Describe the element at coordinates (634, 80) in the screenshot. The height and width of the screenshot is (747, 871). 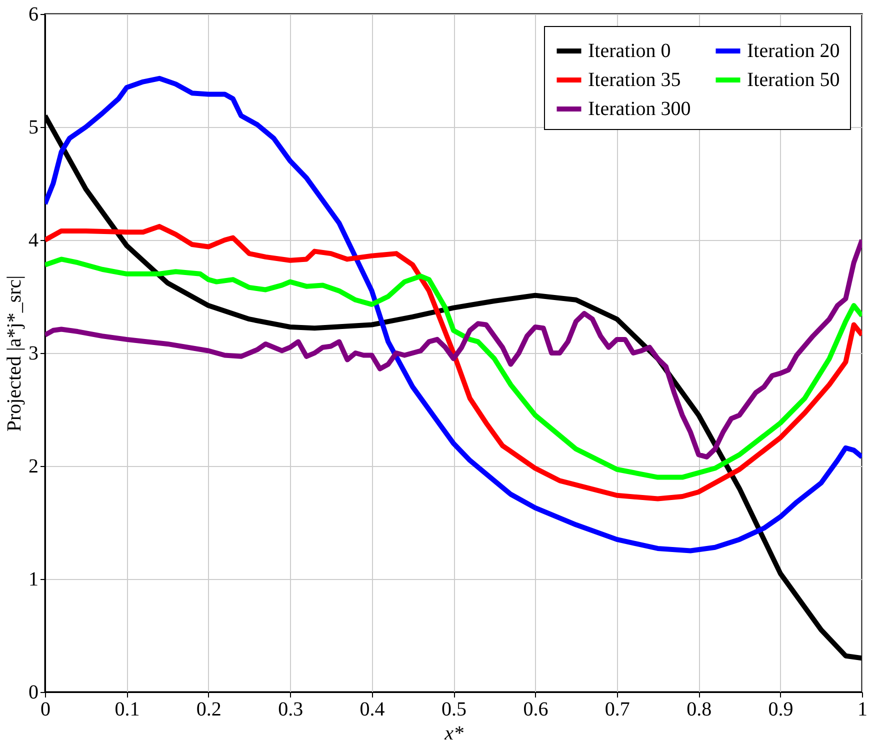
I see `legend-label: Iteration 35` at that location.